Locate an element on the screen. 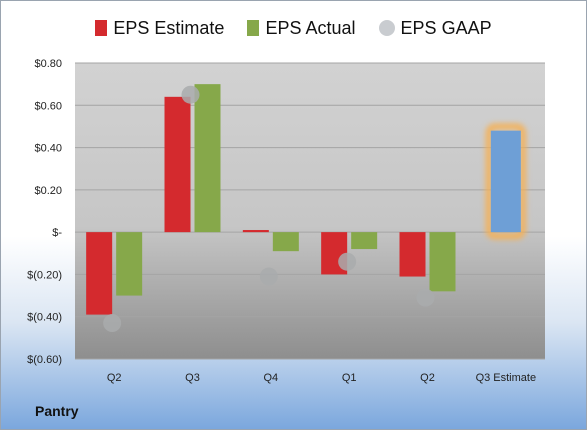 The height and width of the screenshot is (430, 587). x-tick-label: Q3 Estimate is located at coordinates (506, 378).